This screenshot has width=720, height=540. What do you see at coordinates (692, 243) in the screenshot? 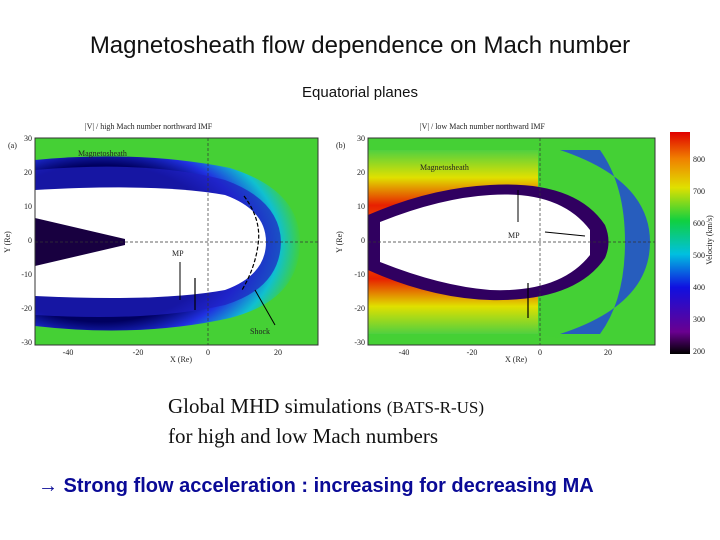
I see `colorbar: Velocity (km/s)` at bounding box center [692, 243].